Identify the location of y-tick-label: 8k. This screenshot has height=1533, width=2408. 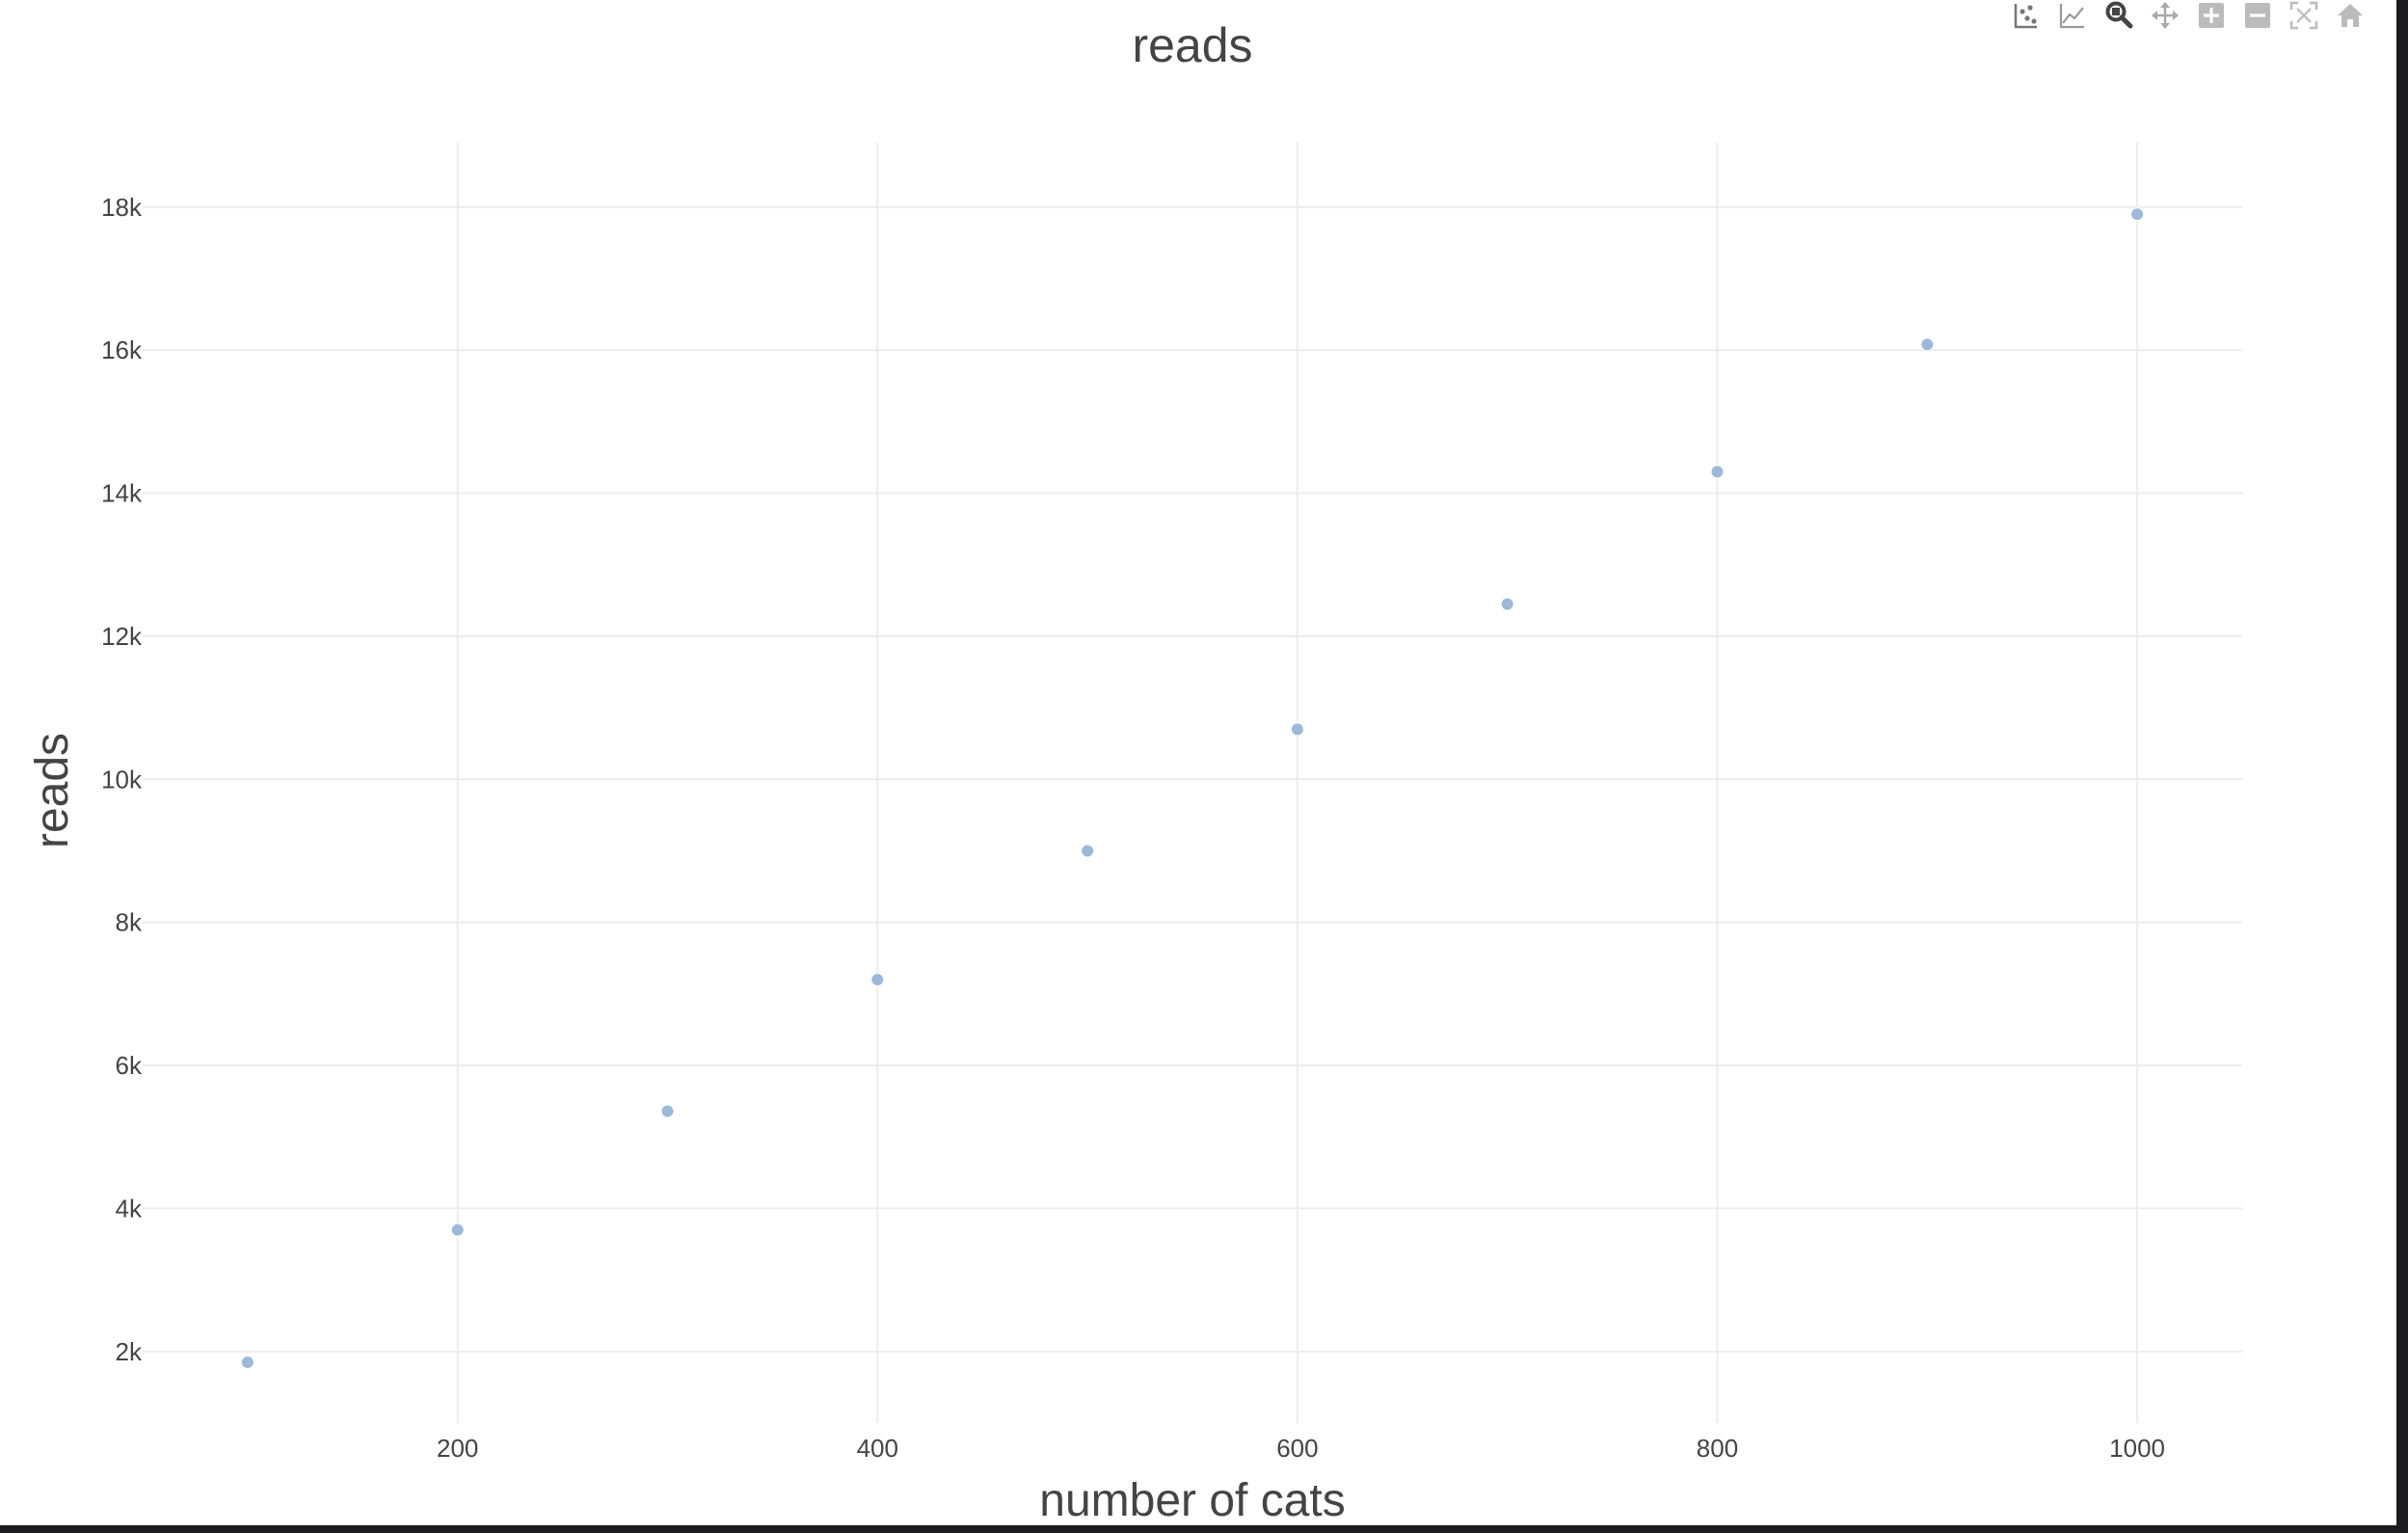
(129, 923).